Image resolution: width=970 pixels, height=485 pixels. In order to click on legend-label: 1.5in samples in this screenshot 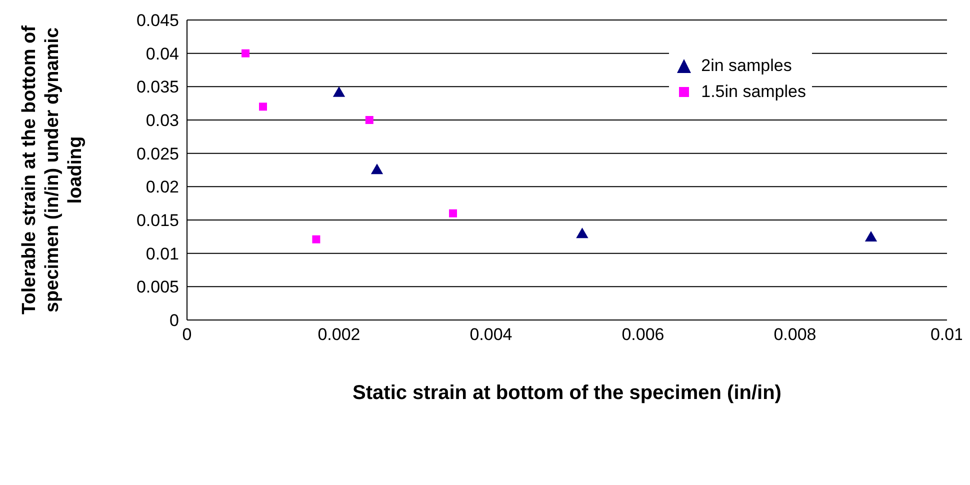, I will do `click(753, 92)`.